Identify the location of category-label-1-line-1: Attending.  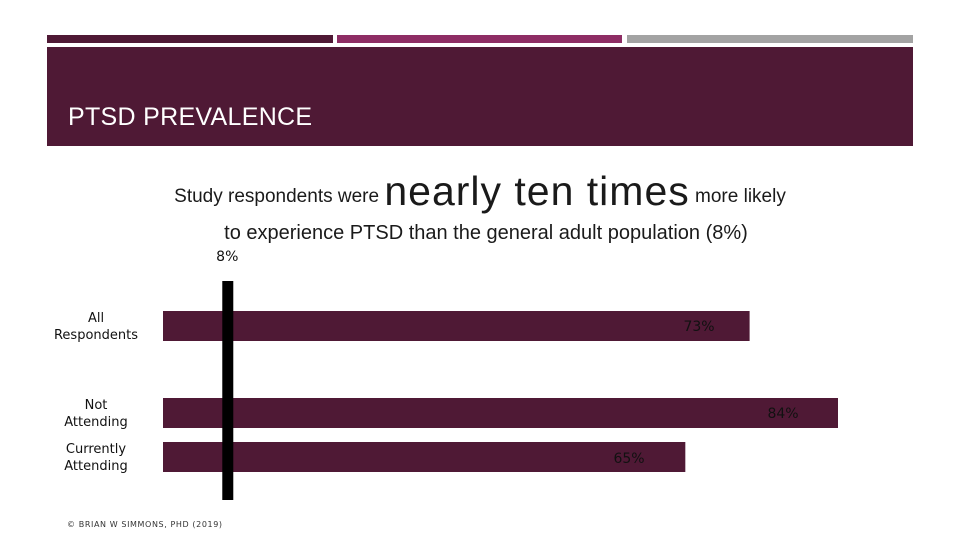
(95, 422).